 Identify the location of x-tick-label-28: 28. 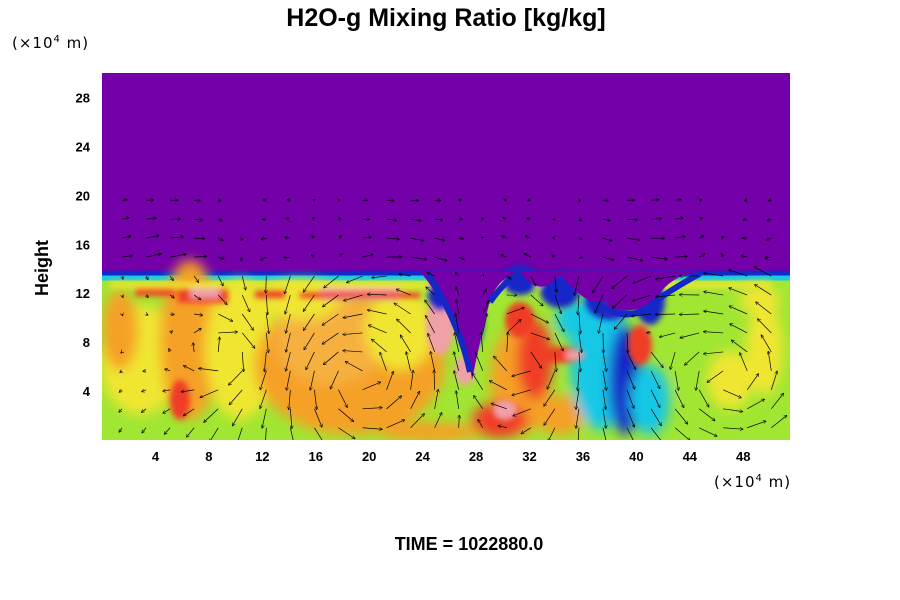
(476, 456).